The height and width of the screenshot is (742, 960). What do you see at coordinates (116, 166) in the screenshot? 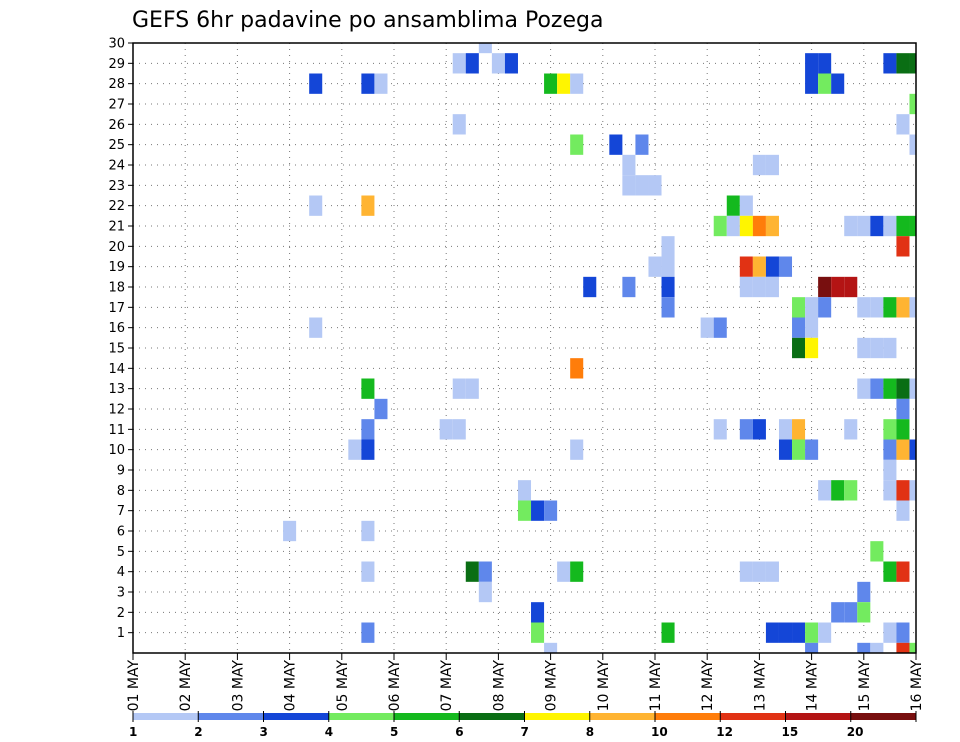
I see `y-tick-label: 24` at bounding box center [116, 166].